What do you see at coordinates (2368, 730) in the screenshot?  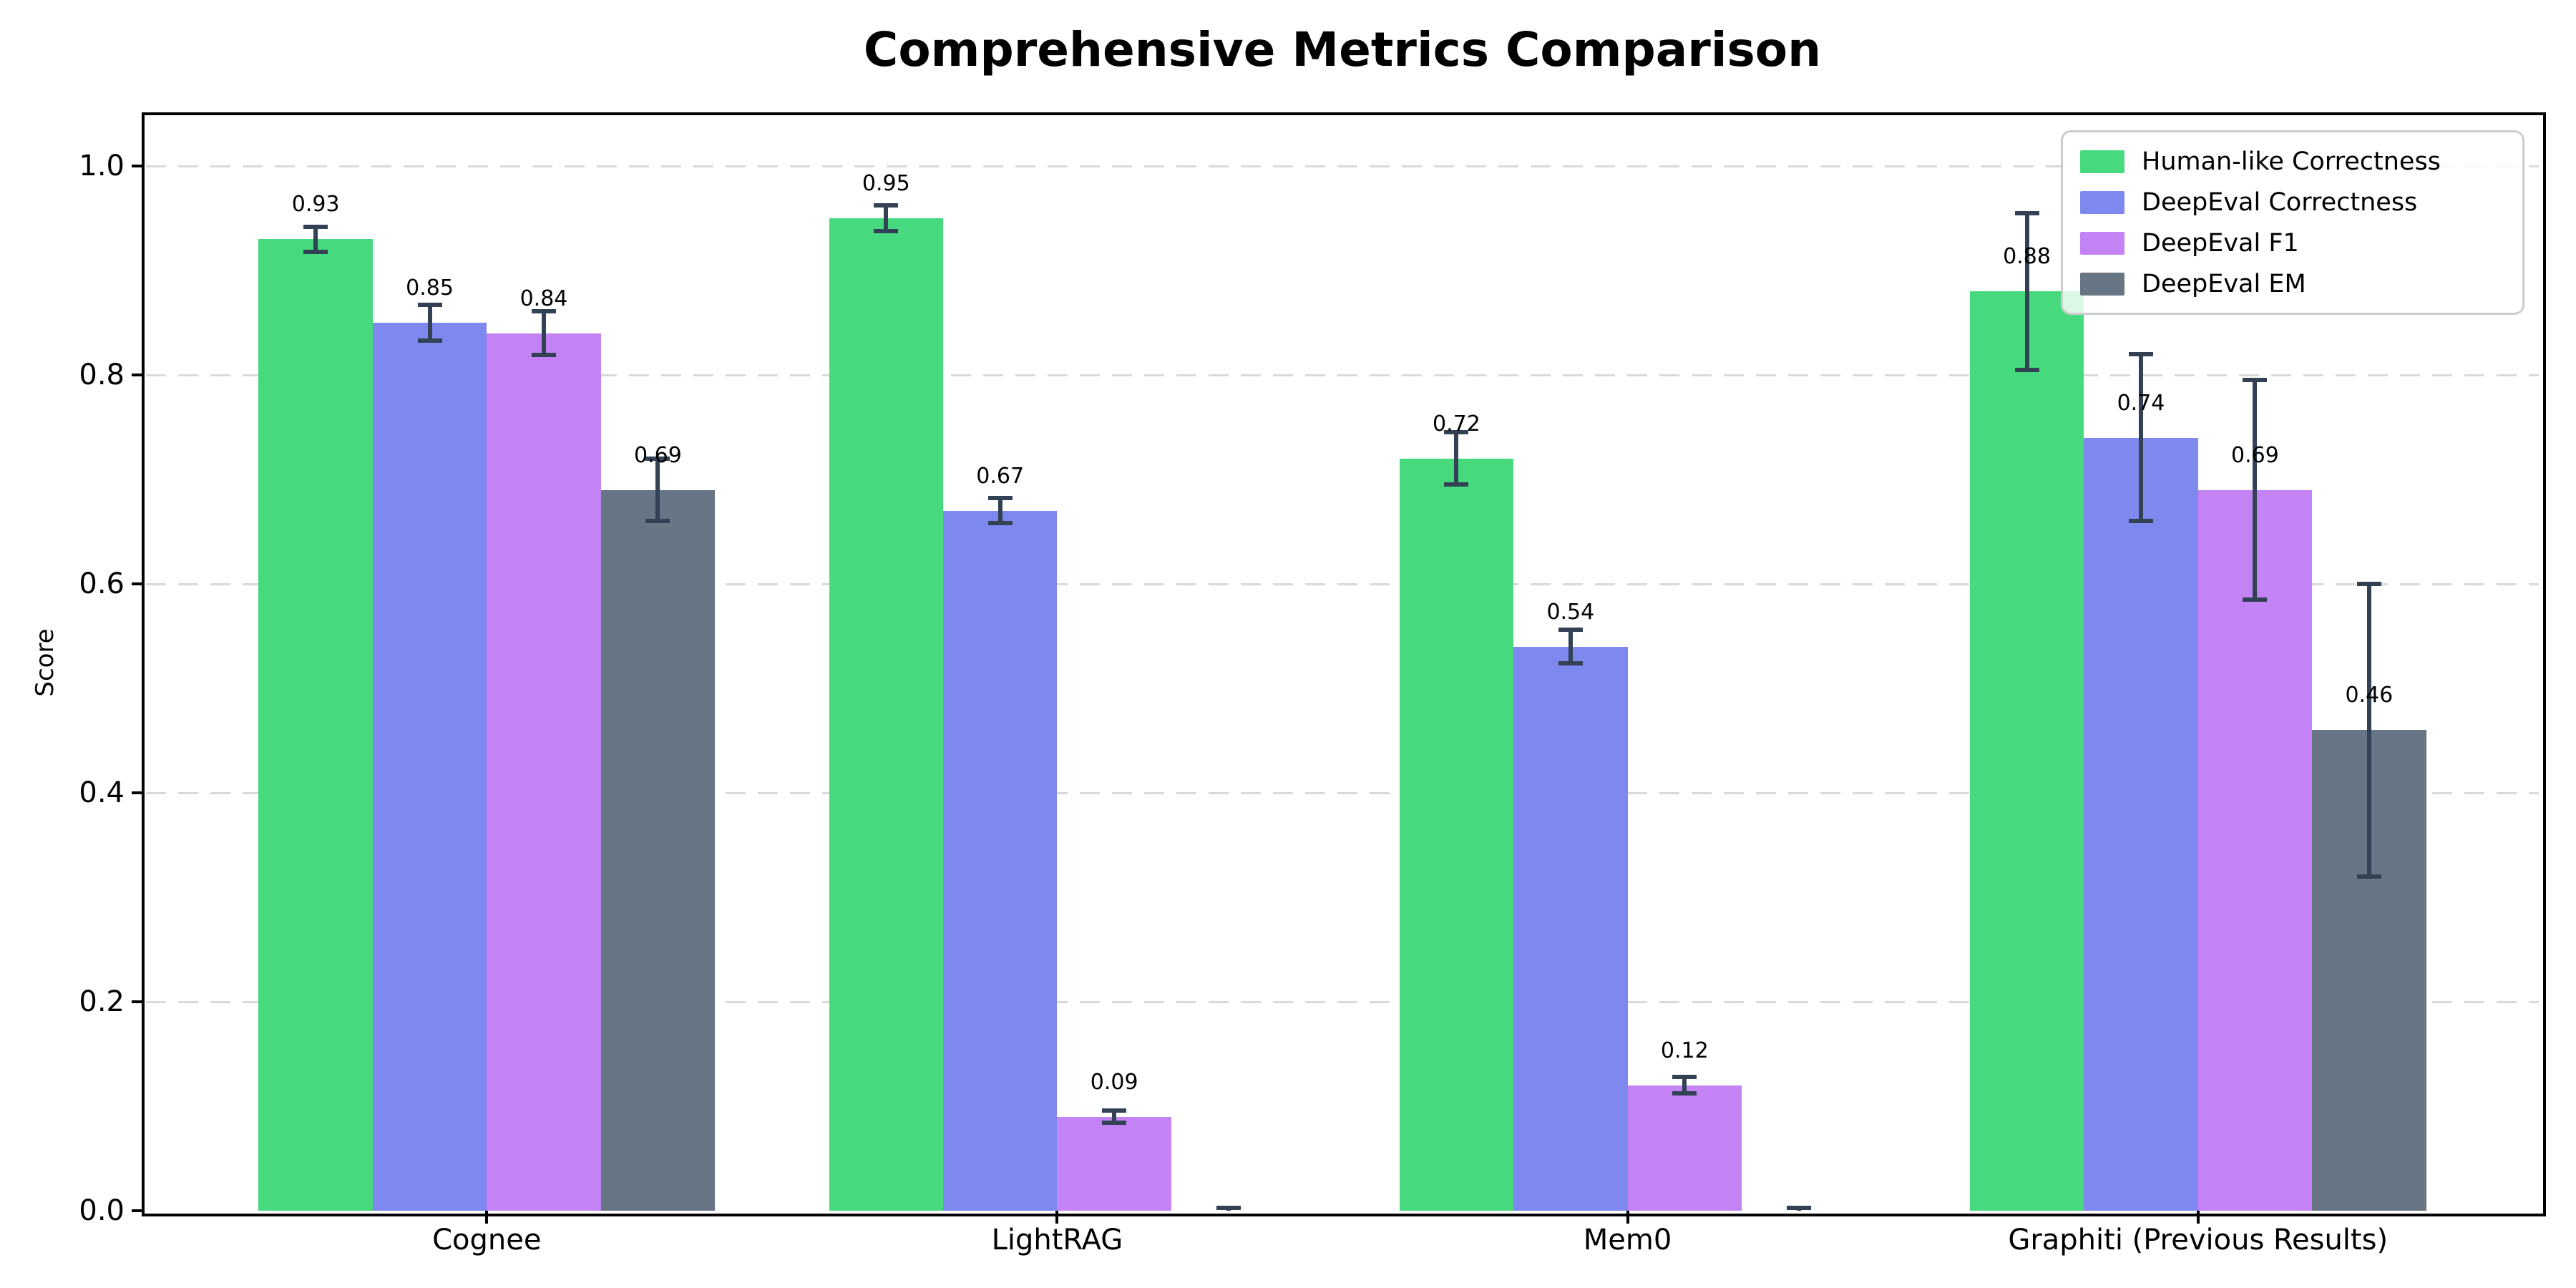 I see `error-bar-deepeval-em-graphiti-previous-results` at bounding box center [2368, 730].